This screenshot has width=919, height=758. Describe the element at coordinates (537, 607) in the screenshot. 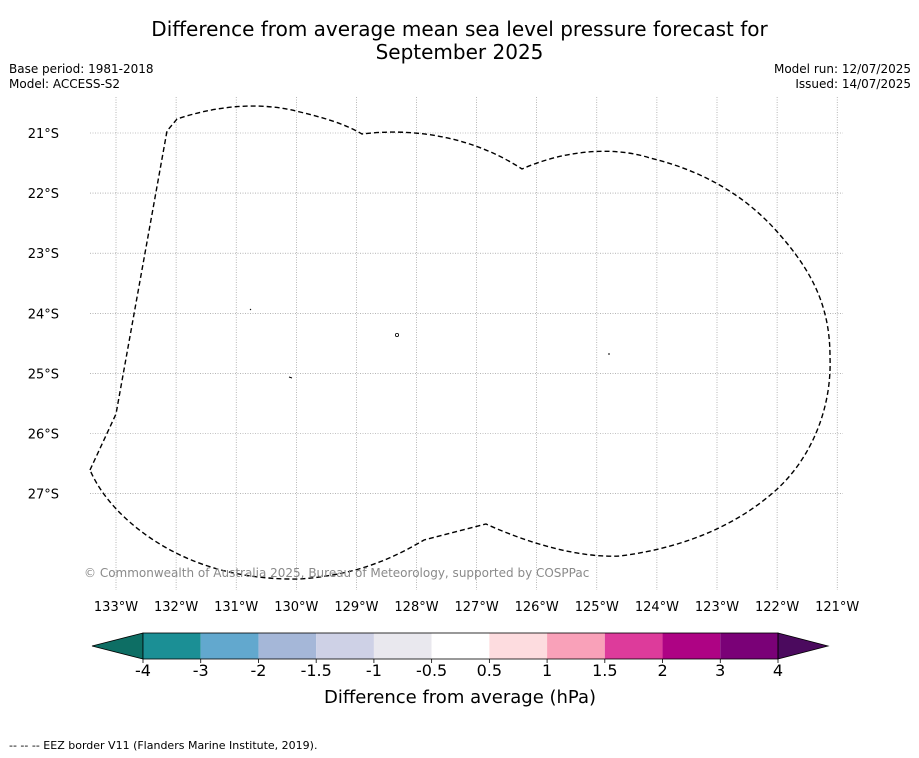

I see `lon-tick-label: 126°W` at that location.